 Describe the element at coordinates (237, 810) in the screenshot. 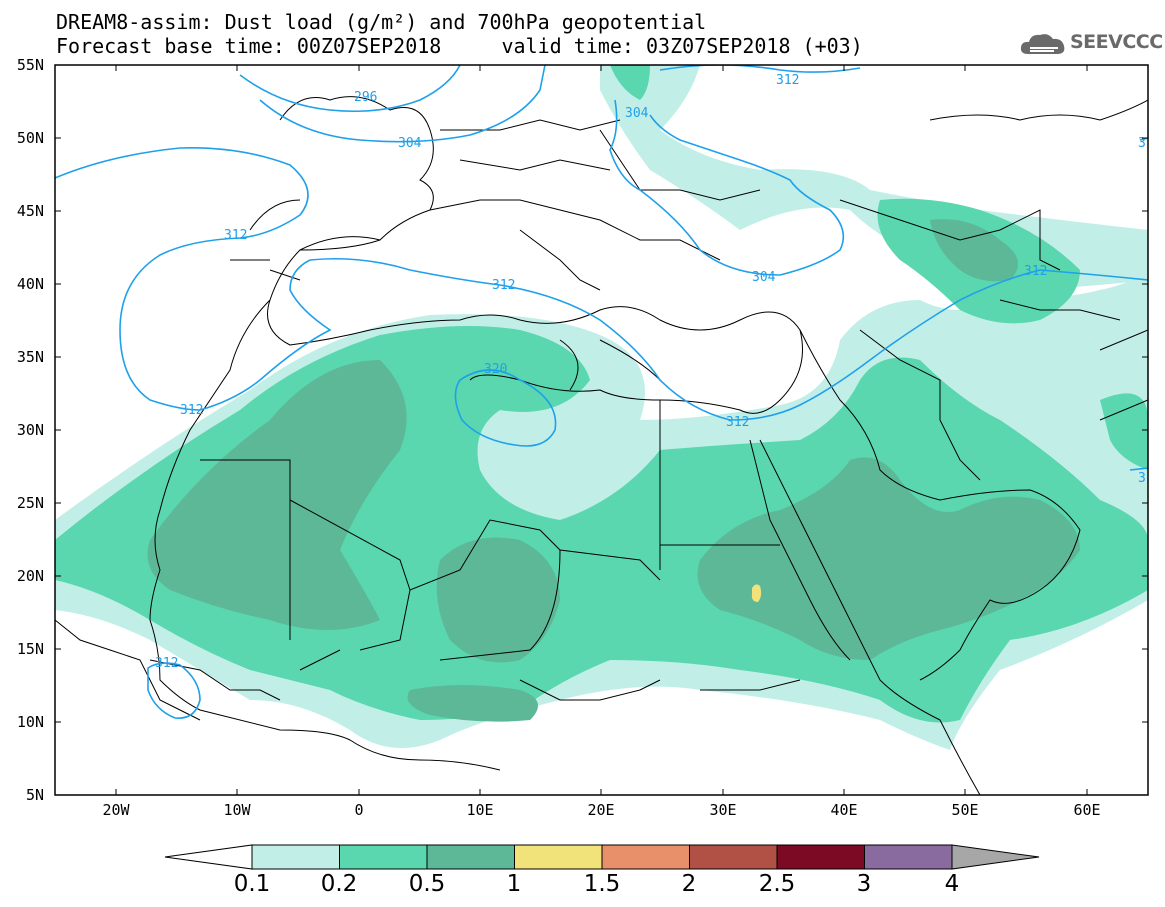

I see `lon-label: 10W` at that location.